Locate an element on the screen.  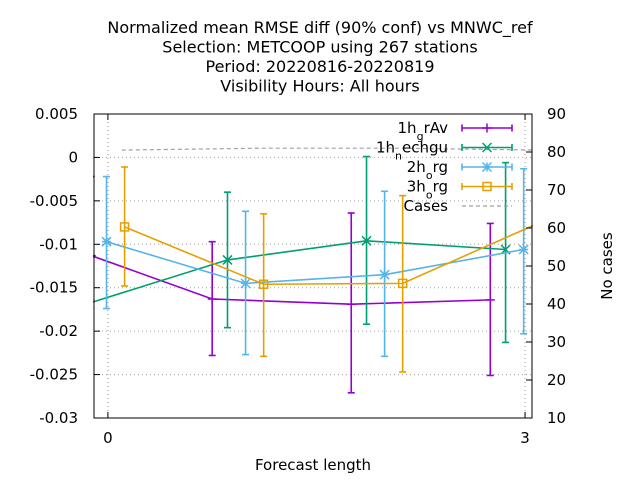
x-axis-label: Forecast length is located at coordinates (313, 465).